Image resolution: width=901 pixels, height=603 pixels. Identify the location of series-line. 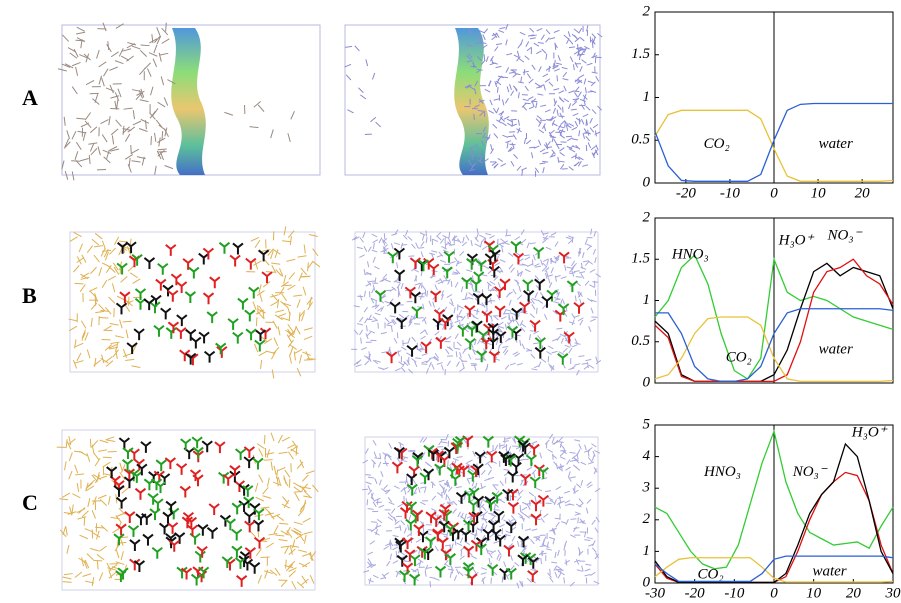
(773, 142).